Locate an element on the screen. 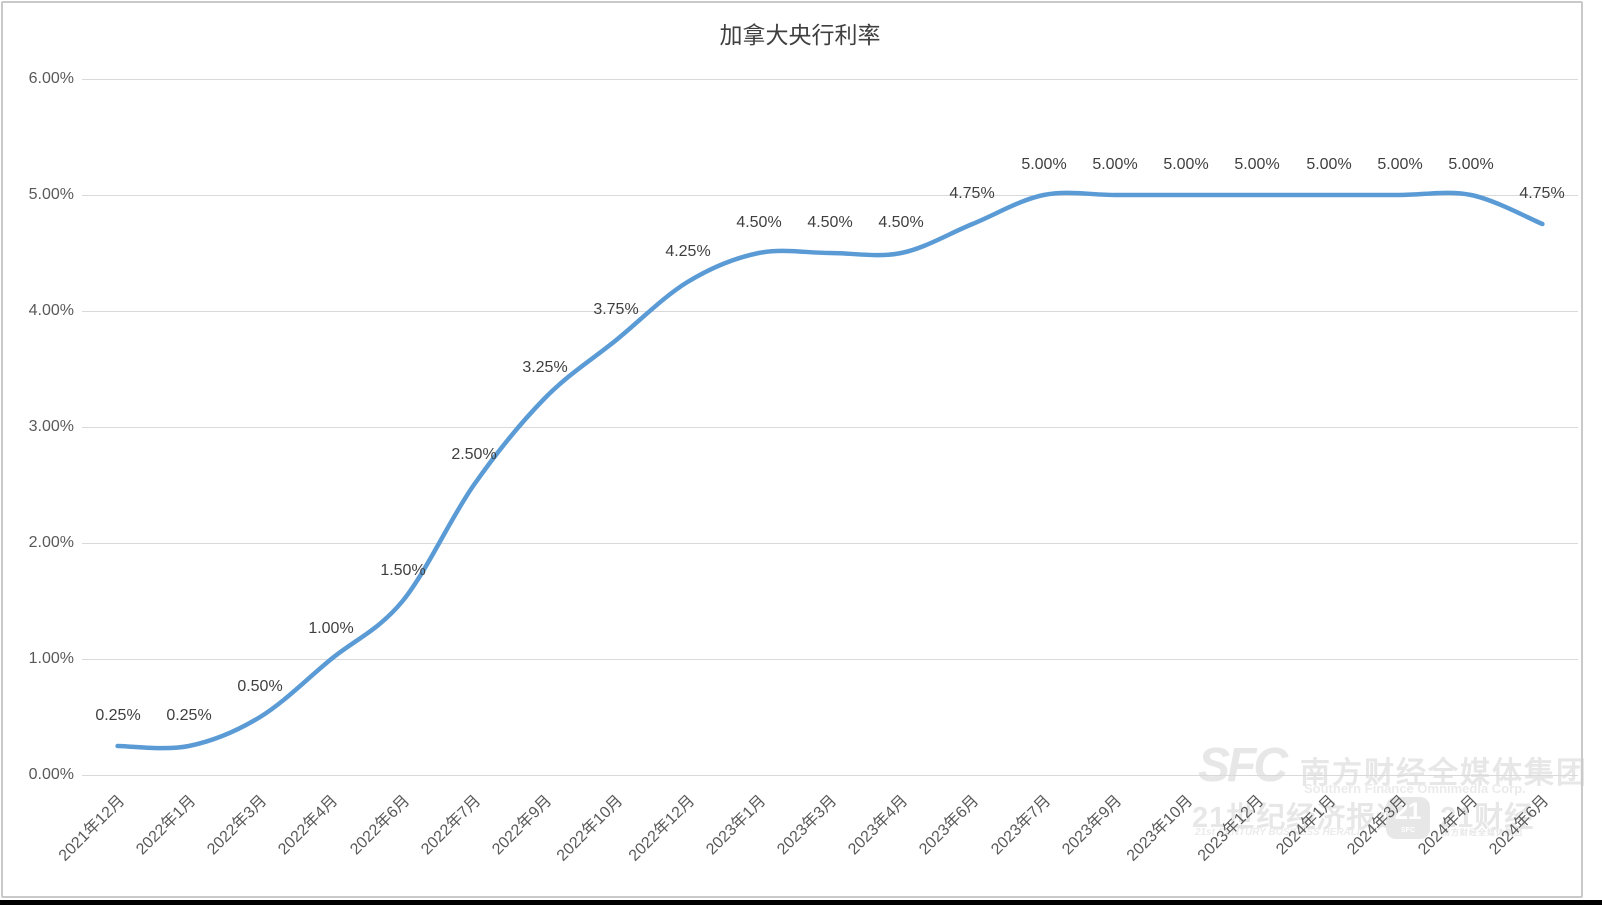 The height and width of the screenshot is (905, 1602). y-axis-tick-label: 5.00% is located at coordinates (51, 194).